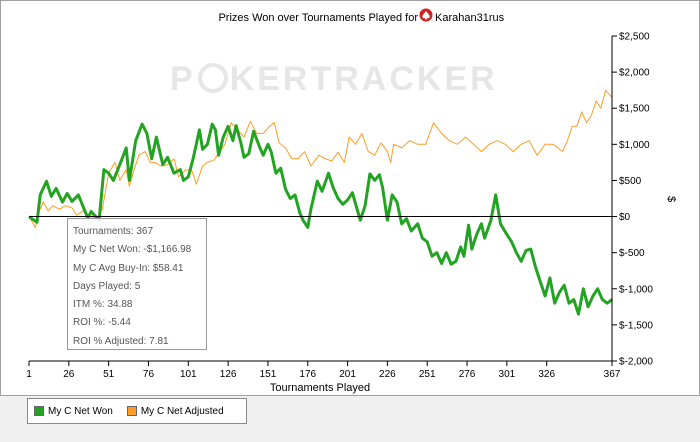 This screenshot has width=700, height=442. I want to click on stat-roi: ROI %: -5.44, so click(102, 323).